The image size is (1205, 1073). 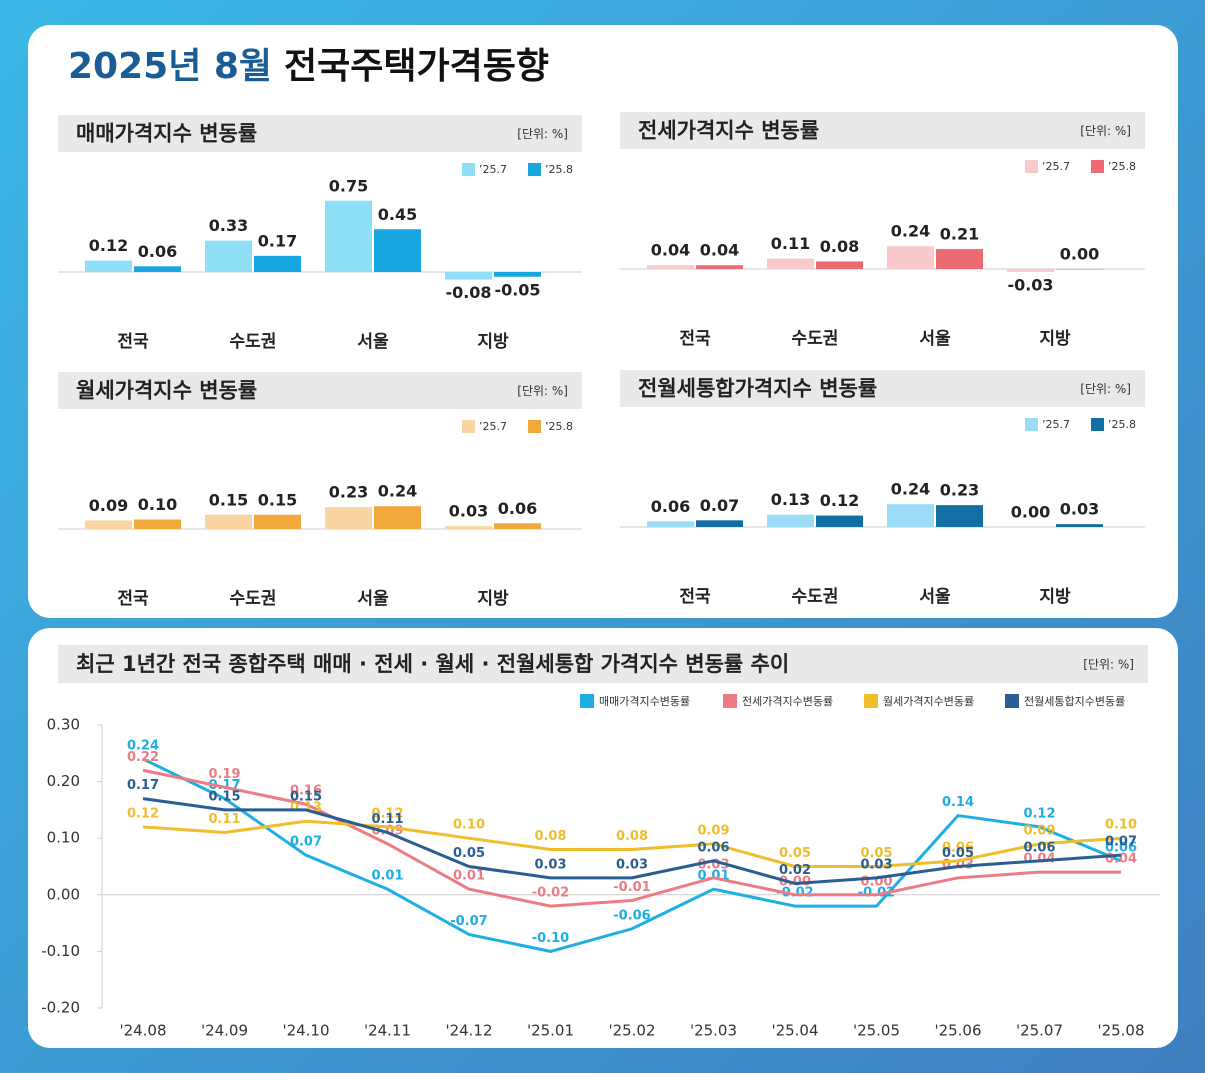 I want to click on data-label: 0.19, so click(x=224, y=774).